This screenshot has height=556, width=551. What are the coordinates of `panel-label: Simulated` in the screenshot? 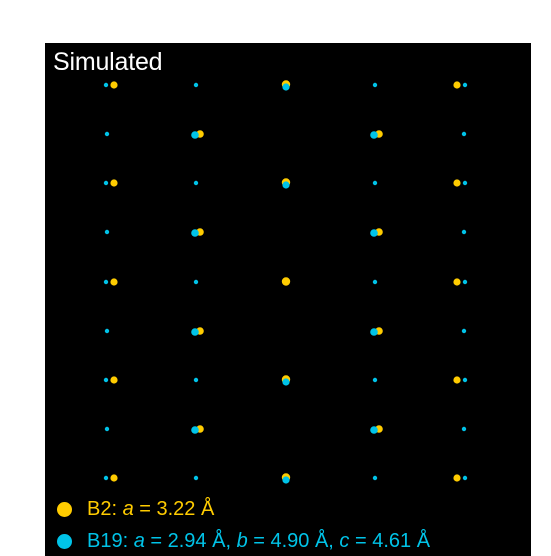 It's located at (108, 62).